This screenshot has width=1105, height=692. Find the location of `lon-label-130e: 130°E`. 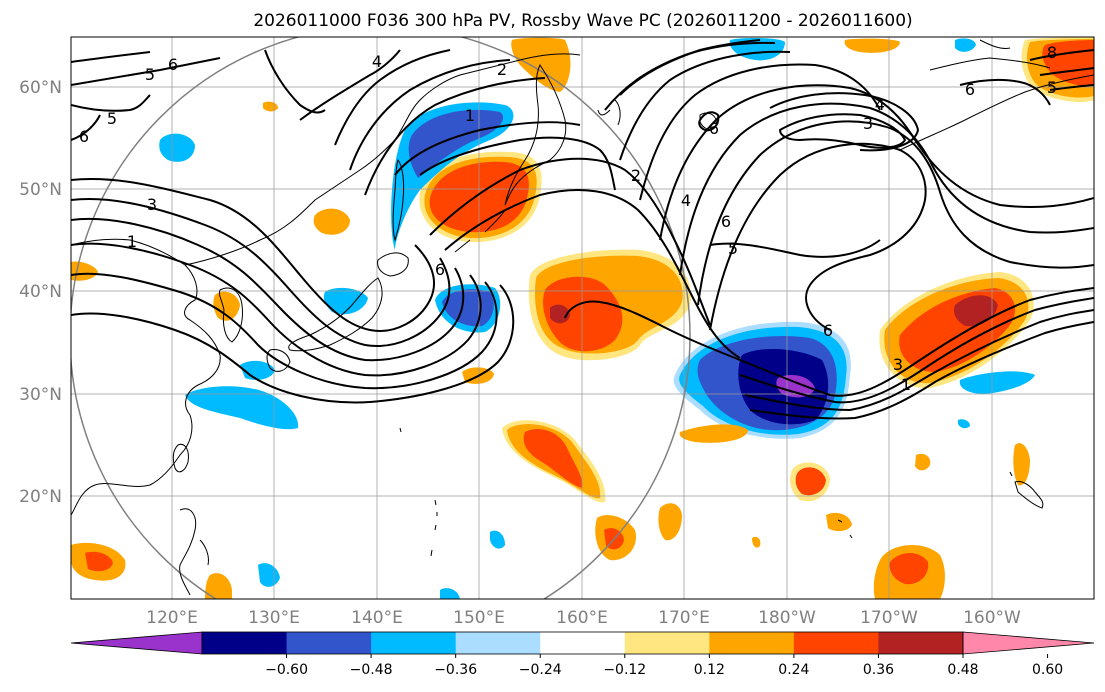

lon-label-130e: 130°E is located at coordinates (274, 618).